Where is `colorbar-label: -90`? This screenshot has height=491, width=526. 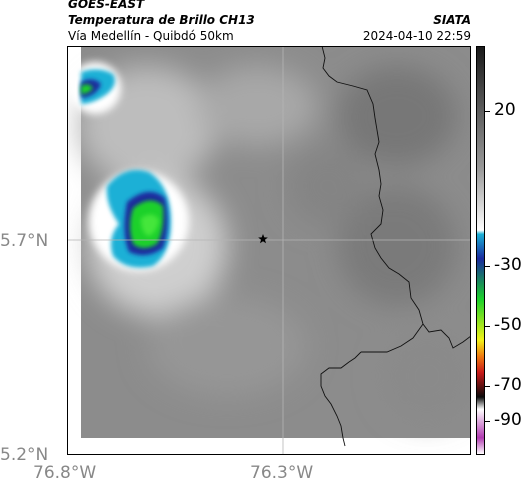 colorbar-label: -90 is located at coordinates (508, 420).